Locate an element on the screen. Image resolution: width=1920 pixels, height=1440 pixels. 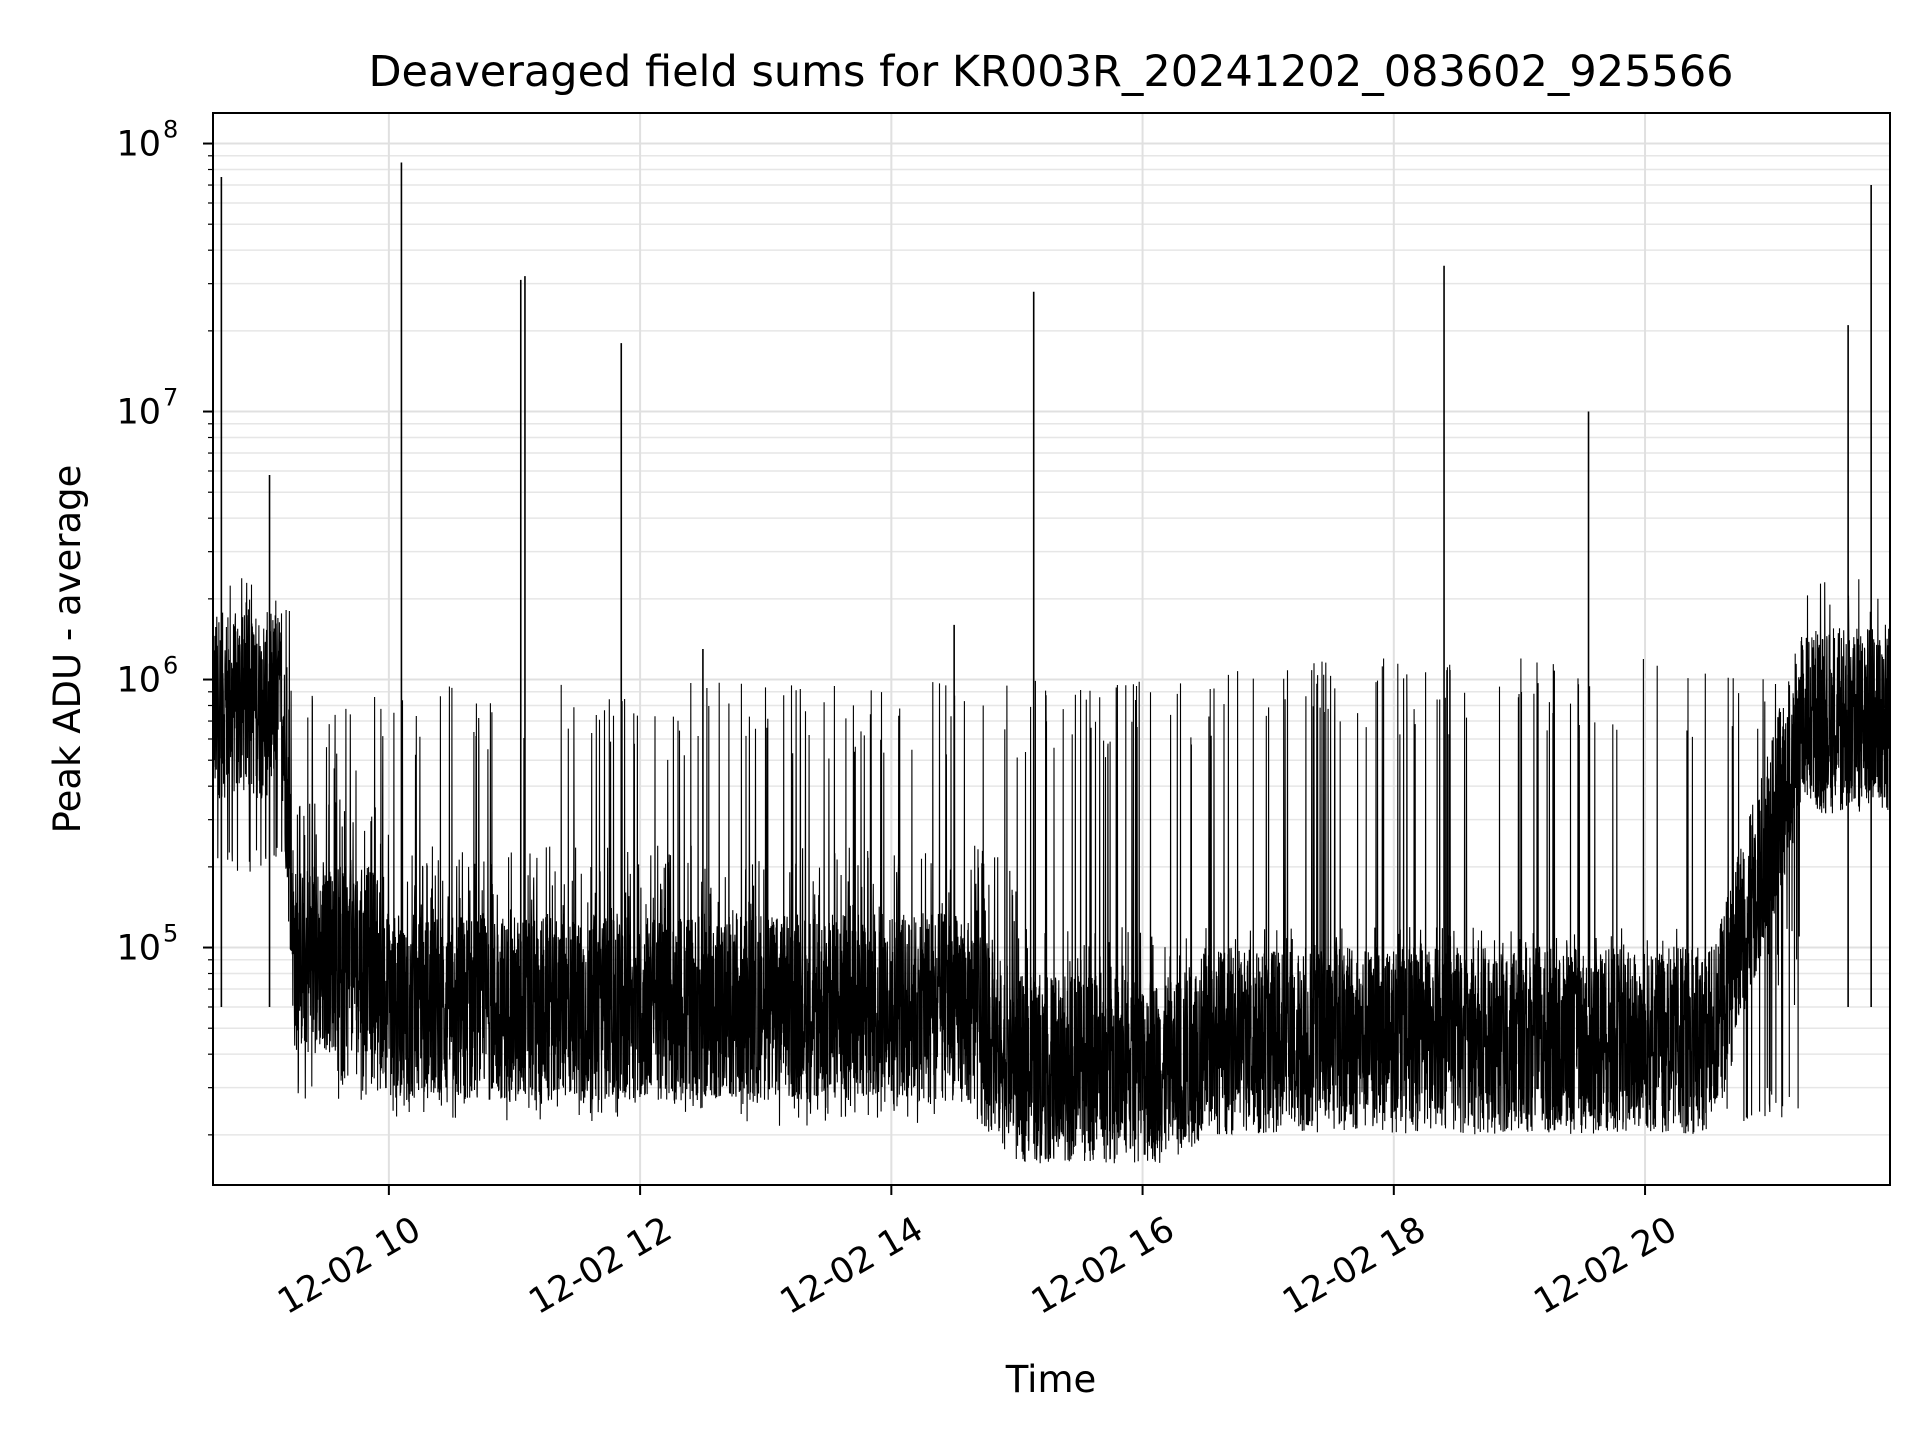
x-tick-label: 12-02 16 is located at coordinates (1103, 1265).